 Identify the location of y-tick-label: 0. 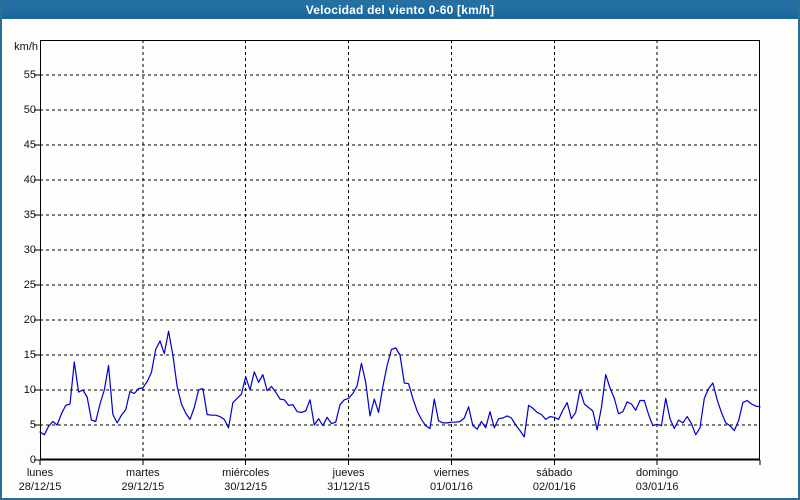
(32, 460).